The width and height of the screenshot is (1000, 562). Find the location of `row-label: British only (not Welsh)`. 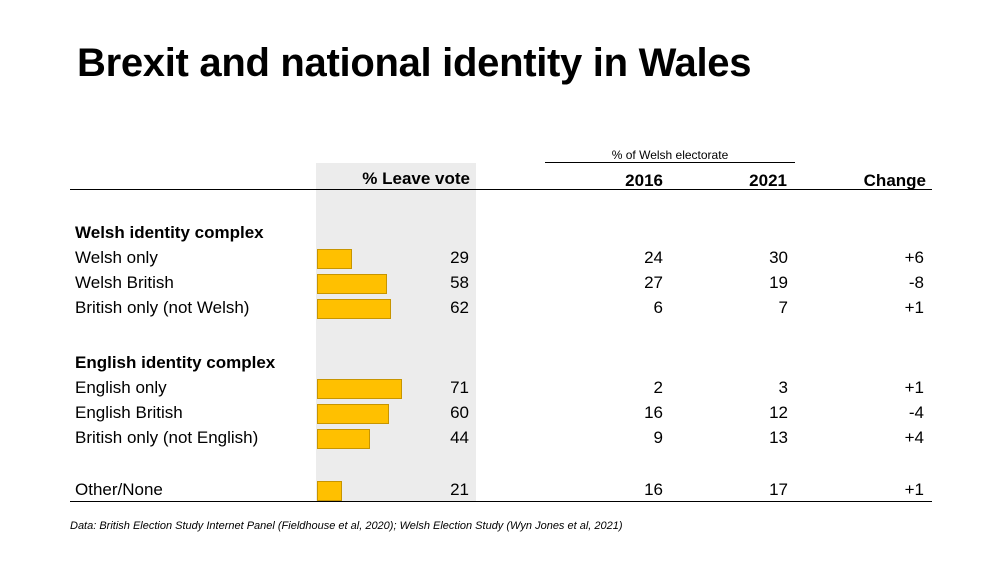

row-label: British only (not Welsh) is located at coordinates (162, 307).